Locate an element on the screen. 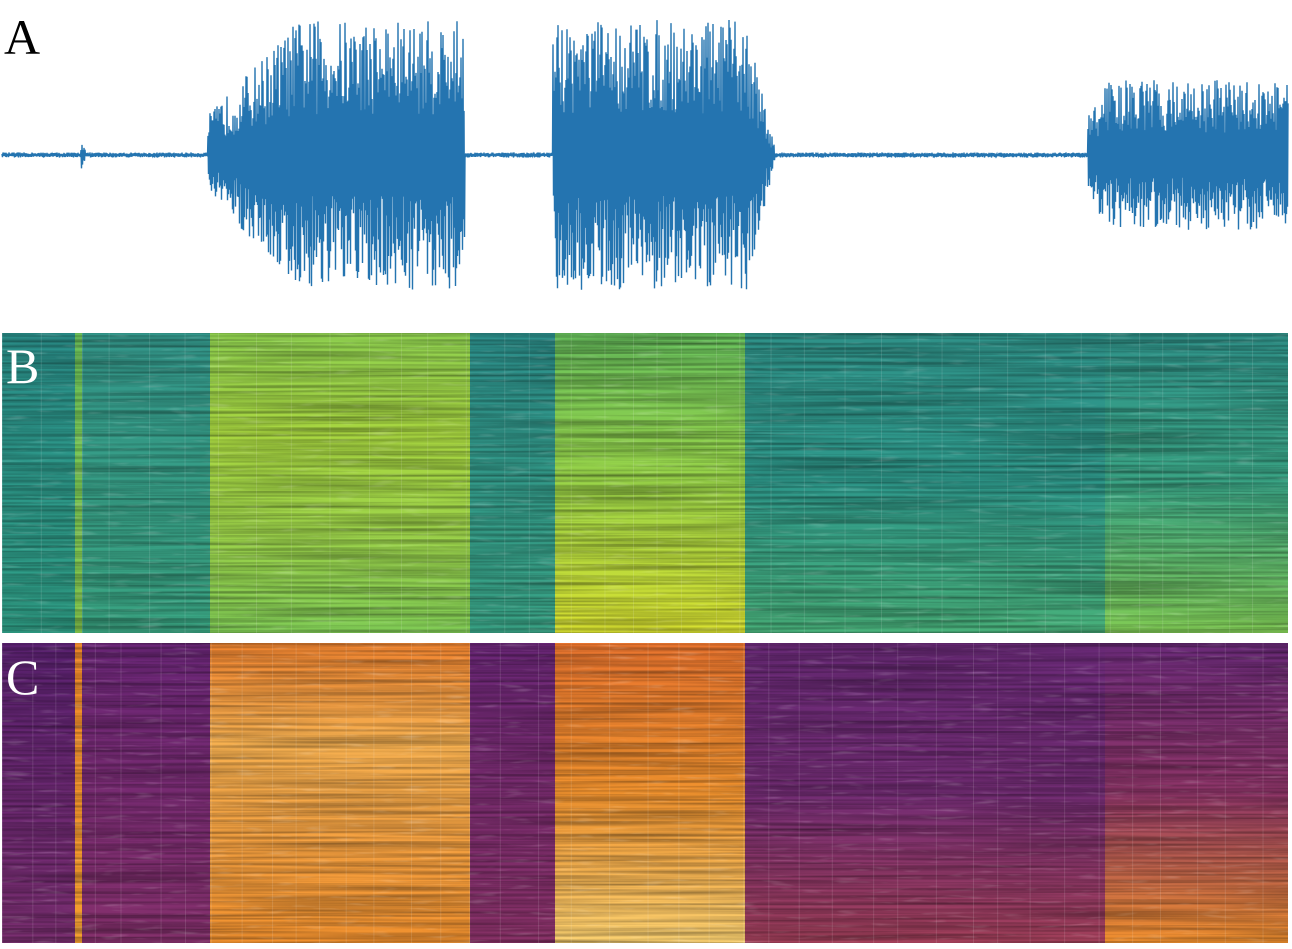  panel-label: B is located at coordinates (22, 366).